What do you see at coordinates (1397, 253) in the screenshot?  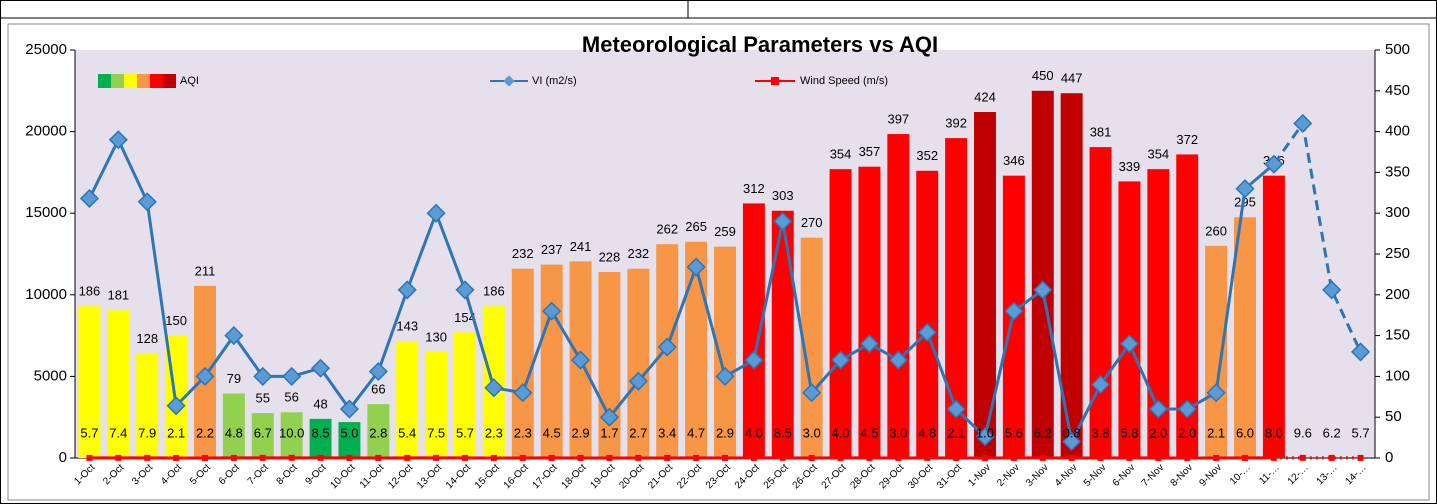 I see `y2-tick-label: 250` at bounding box center [1397, 253].